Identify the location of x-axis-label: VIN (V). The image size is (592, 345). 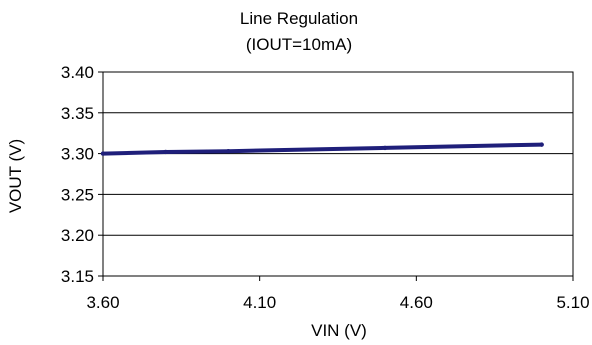
(339, 330).